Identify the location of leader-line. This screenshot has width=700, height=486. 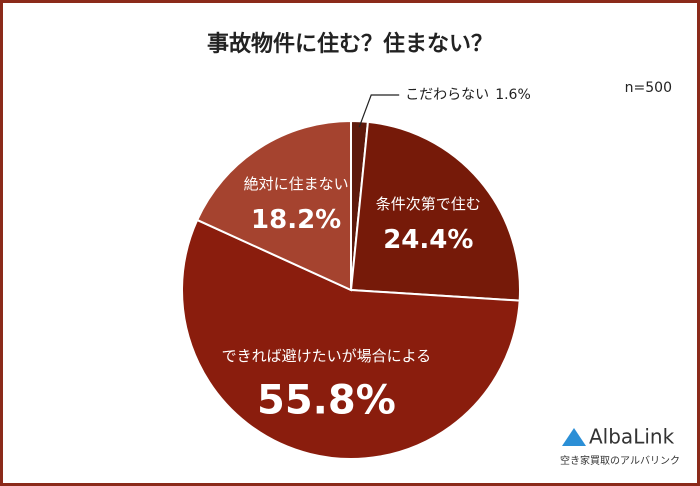
(379, 111).